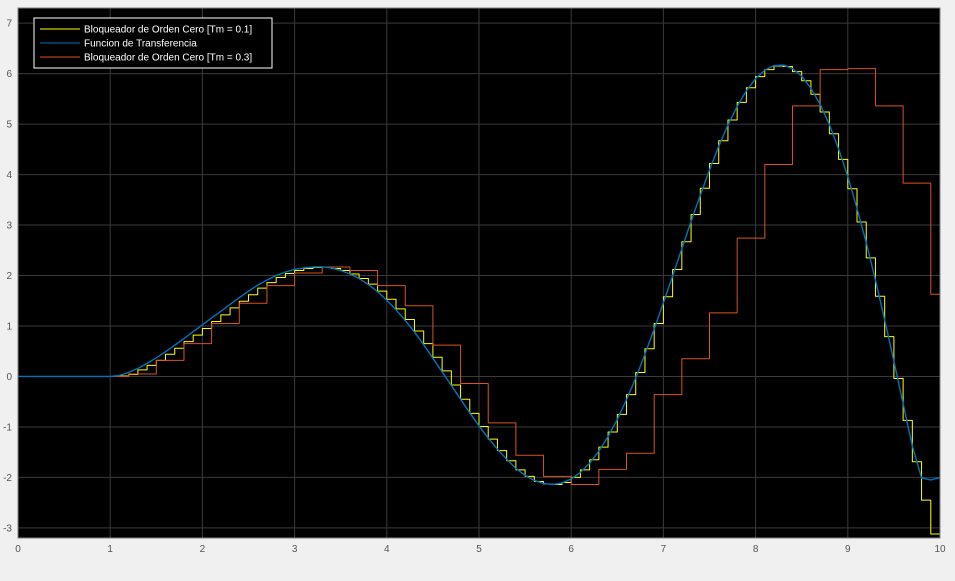  Describe the element at coordinates (295, 549) in the screenshot. I see `x-tick-label: 3` at that location.